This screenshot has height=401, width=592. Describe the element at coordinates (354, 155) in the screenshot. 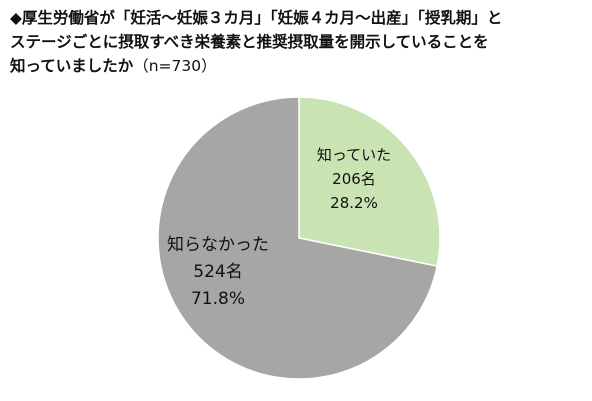

I see `slice-label-name-1: 知っていた` at that location.